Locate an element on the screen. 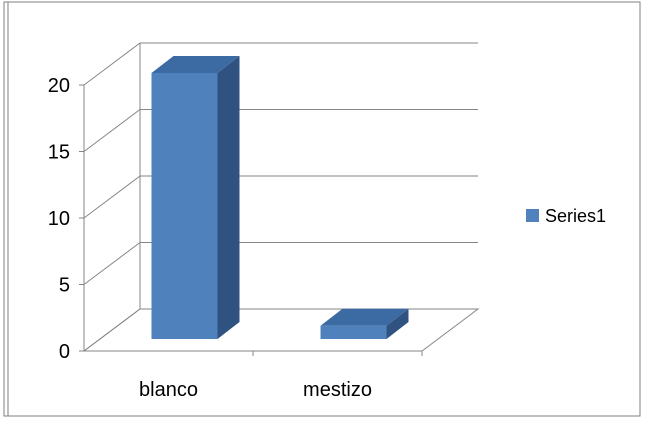  y-tick-label: 20 is located at coordinates (59, 86).